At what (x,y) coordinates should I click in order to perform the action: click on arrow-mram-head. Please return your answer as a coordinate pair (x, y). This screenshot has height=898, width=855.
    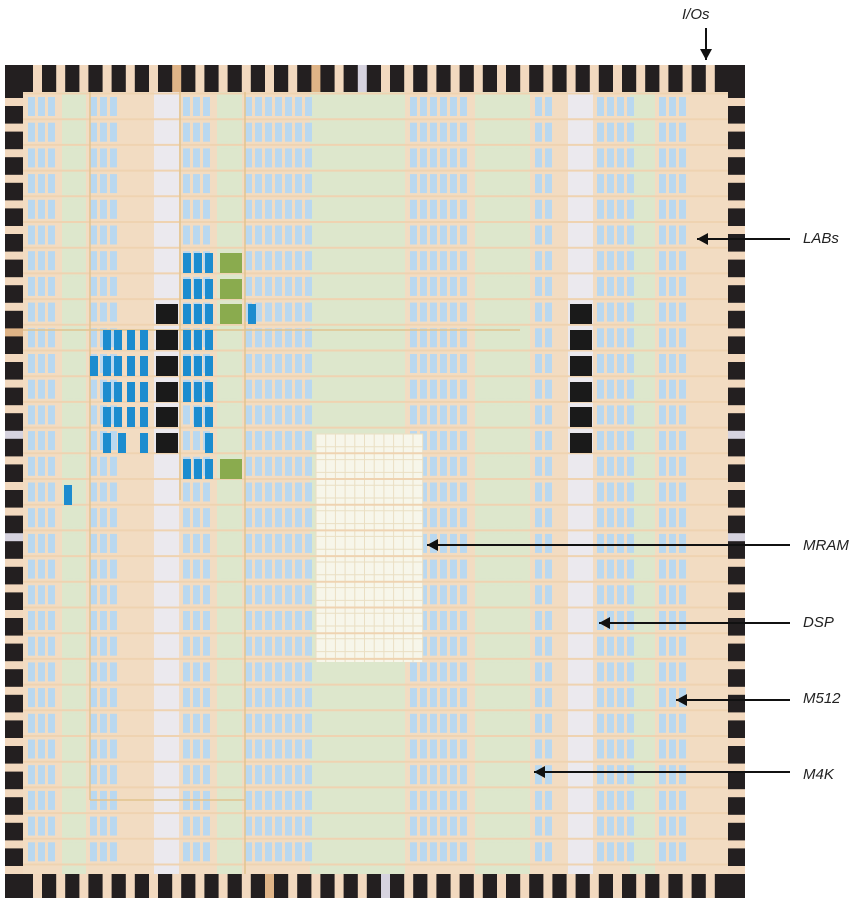
    Looking at the image, I should click on (432, 545).